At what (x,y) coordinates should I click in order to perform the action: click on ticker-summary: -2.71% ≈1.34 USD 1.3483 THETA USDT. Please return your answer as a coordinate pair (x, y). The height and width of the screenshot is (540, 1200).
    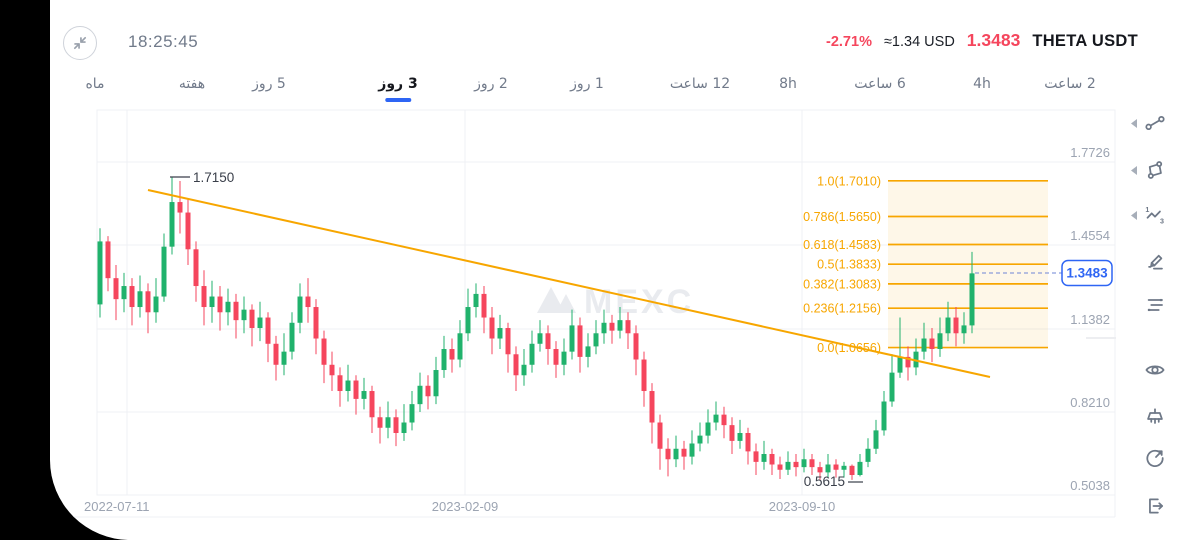
    Looking at the image, I should click on (982, 40).